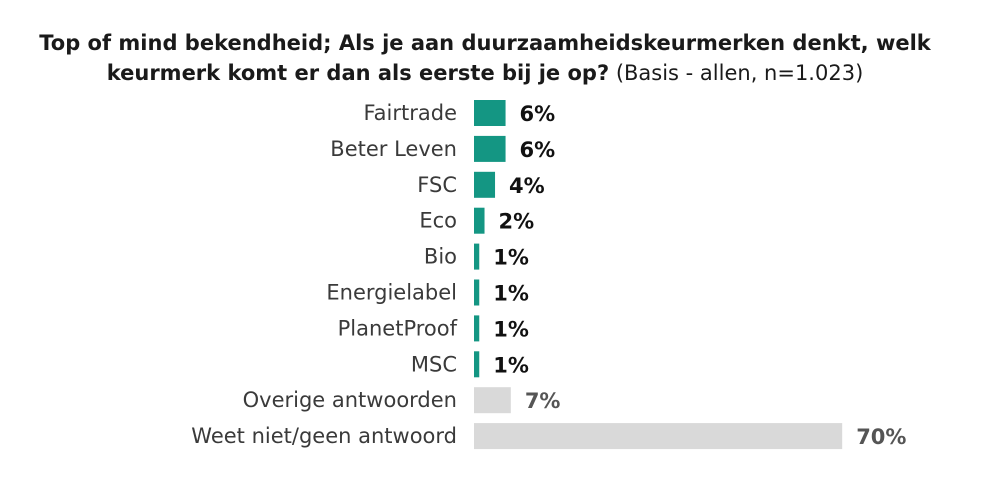  I want to click on value-label: 2%, so click(517, 222).